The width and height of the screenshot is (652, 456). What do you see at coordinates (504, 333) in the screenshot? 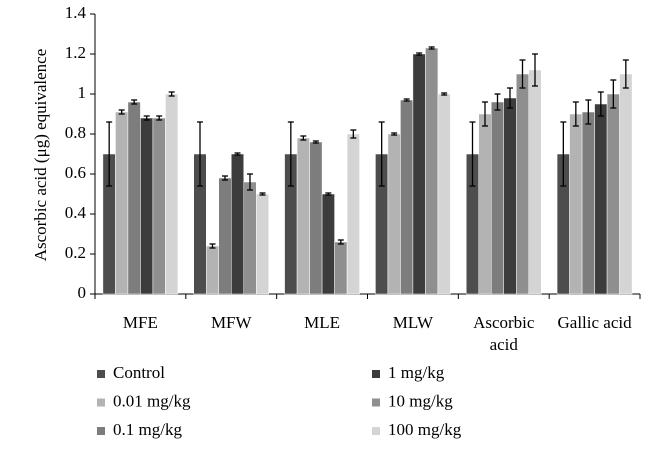
I see `x-tick-label: Ascorbic acid` at bounding box center [504, 333].